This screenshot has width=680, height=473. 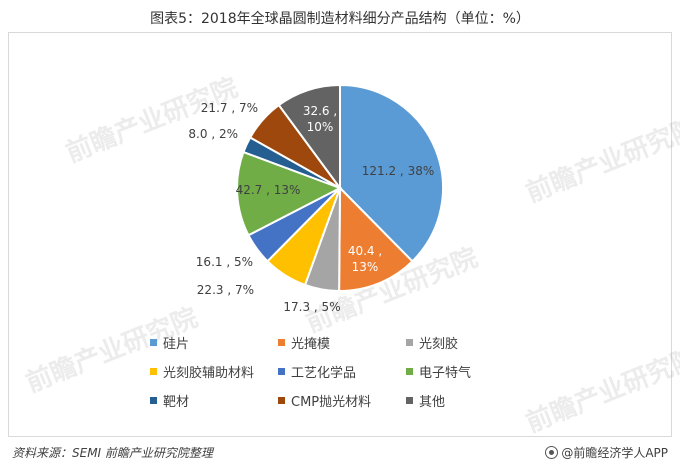 What do you see at coordinates (445, 373) in the screenshot?
I see `legend-label: 电子特气` at bounding box center [445, 373].